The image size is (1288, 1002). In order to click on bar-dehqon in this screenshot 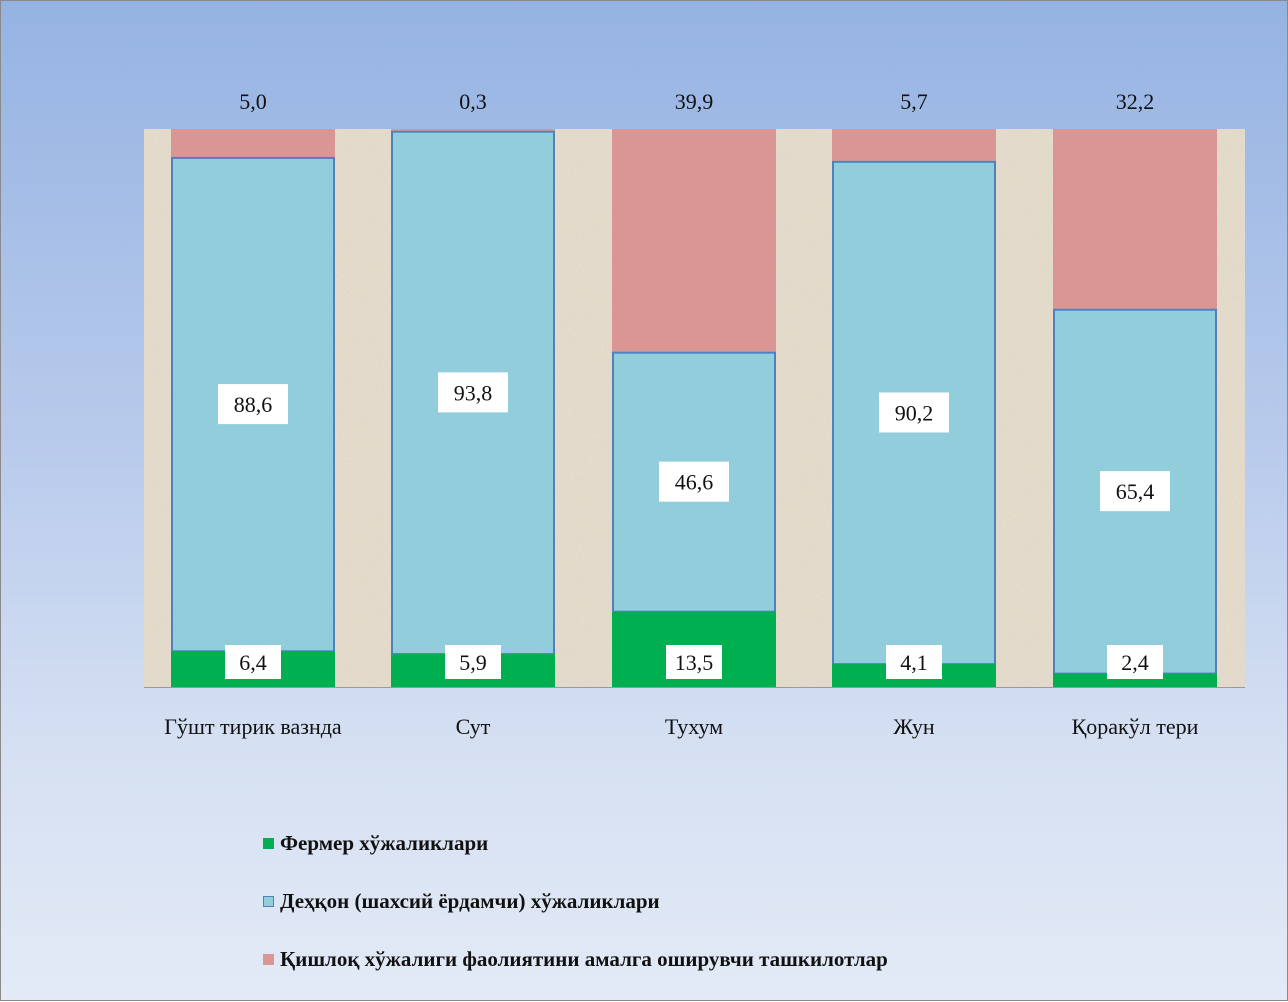, I will do `click(1135, 491)`.